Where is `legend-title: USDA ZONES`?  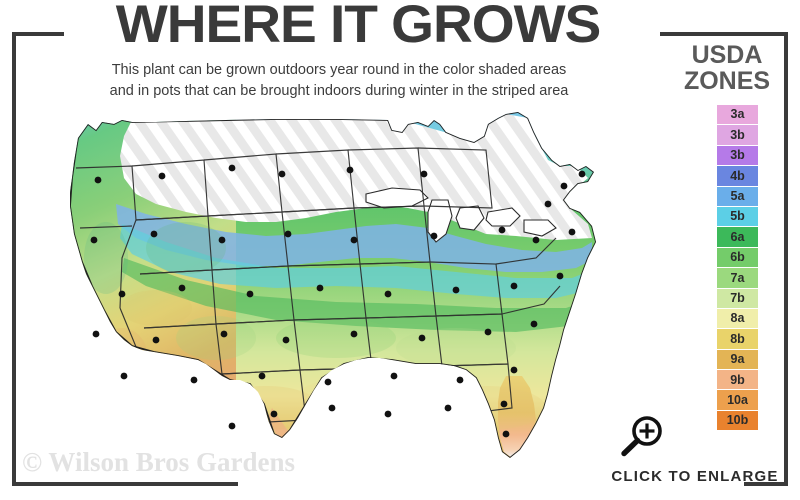 legend-title: USDA ZONES is located at coordinates (727, 68).